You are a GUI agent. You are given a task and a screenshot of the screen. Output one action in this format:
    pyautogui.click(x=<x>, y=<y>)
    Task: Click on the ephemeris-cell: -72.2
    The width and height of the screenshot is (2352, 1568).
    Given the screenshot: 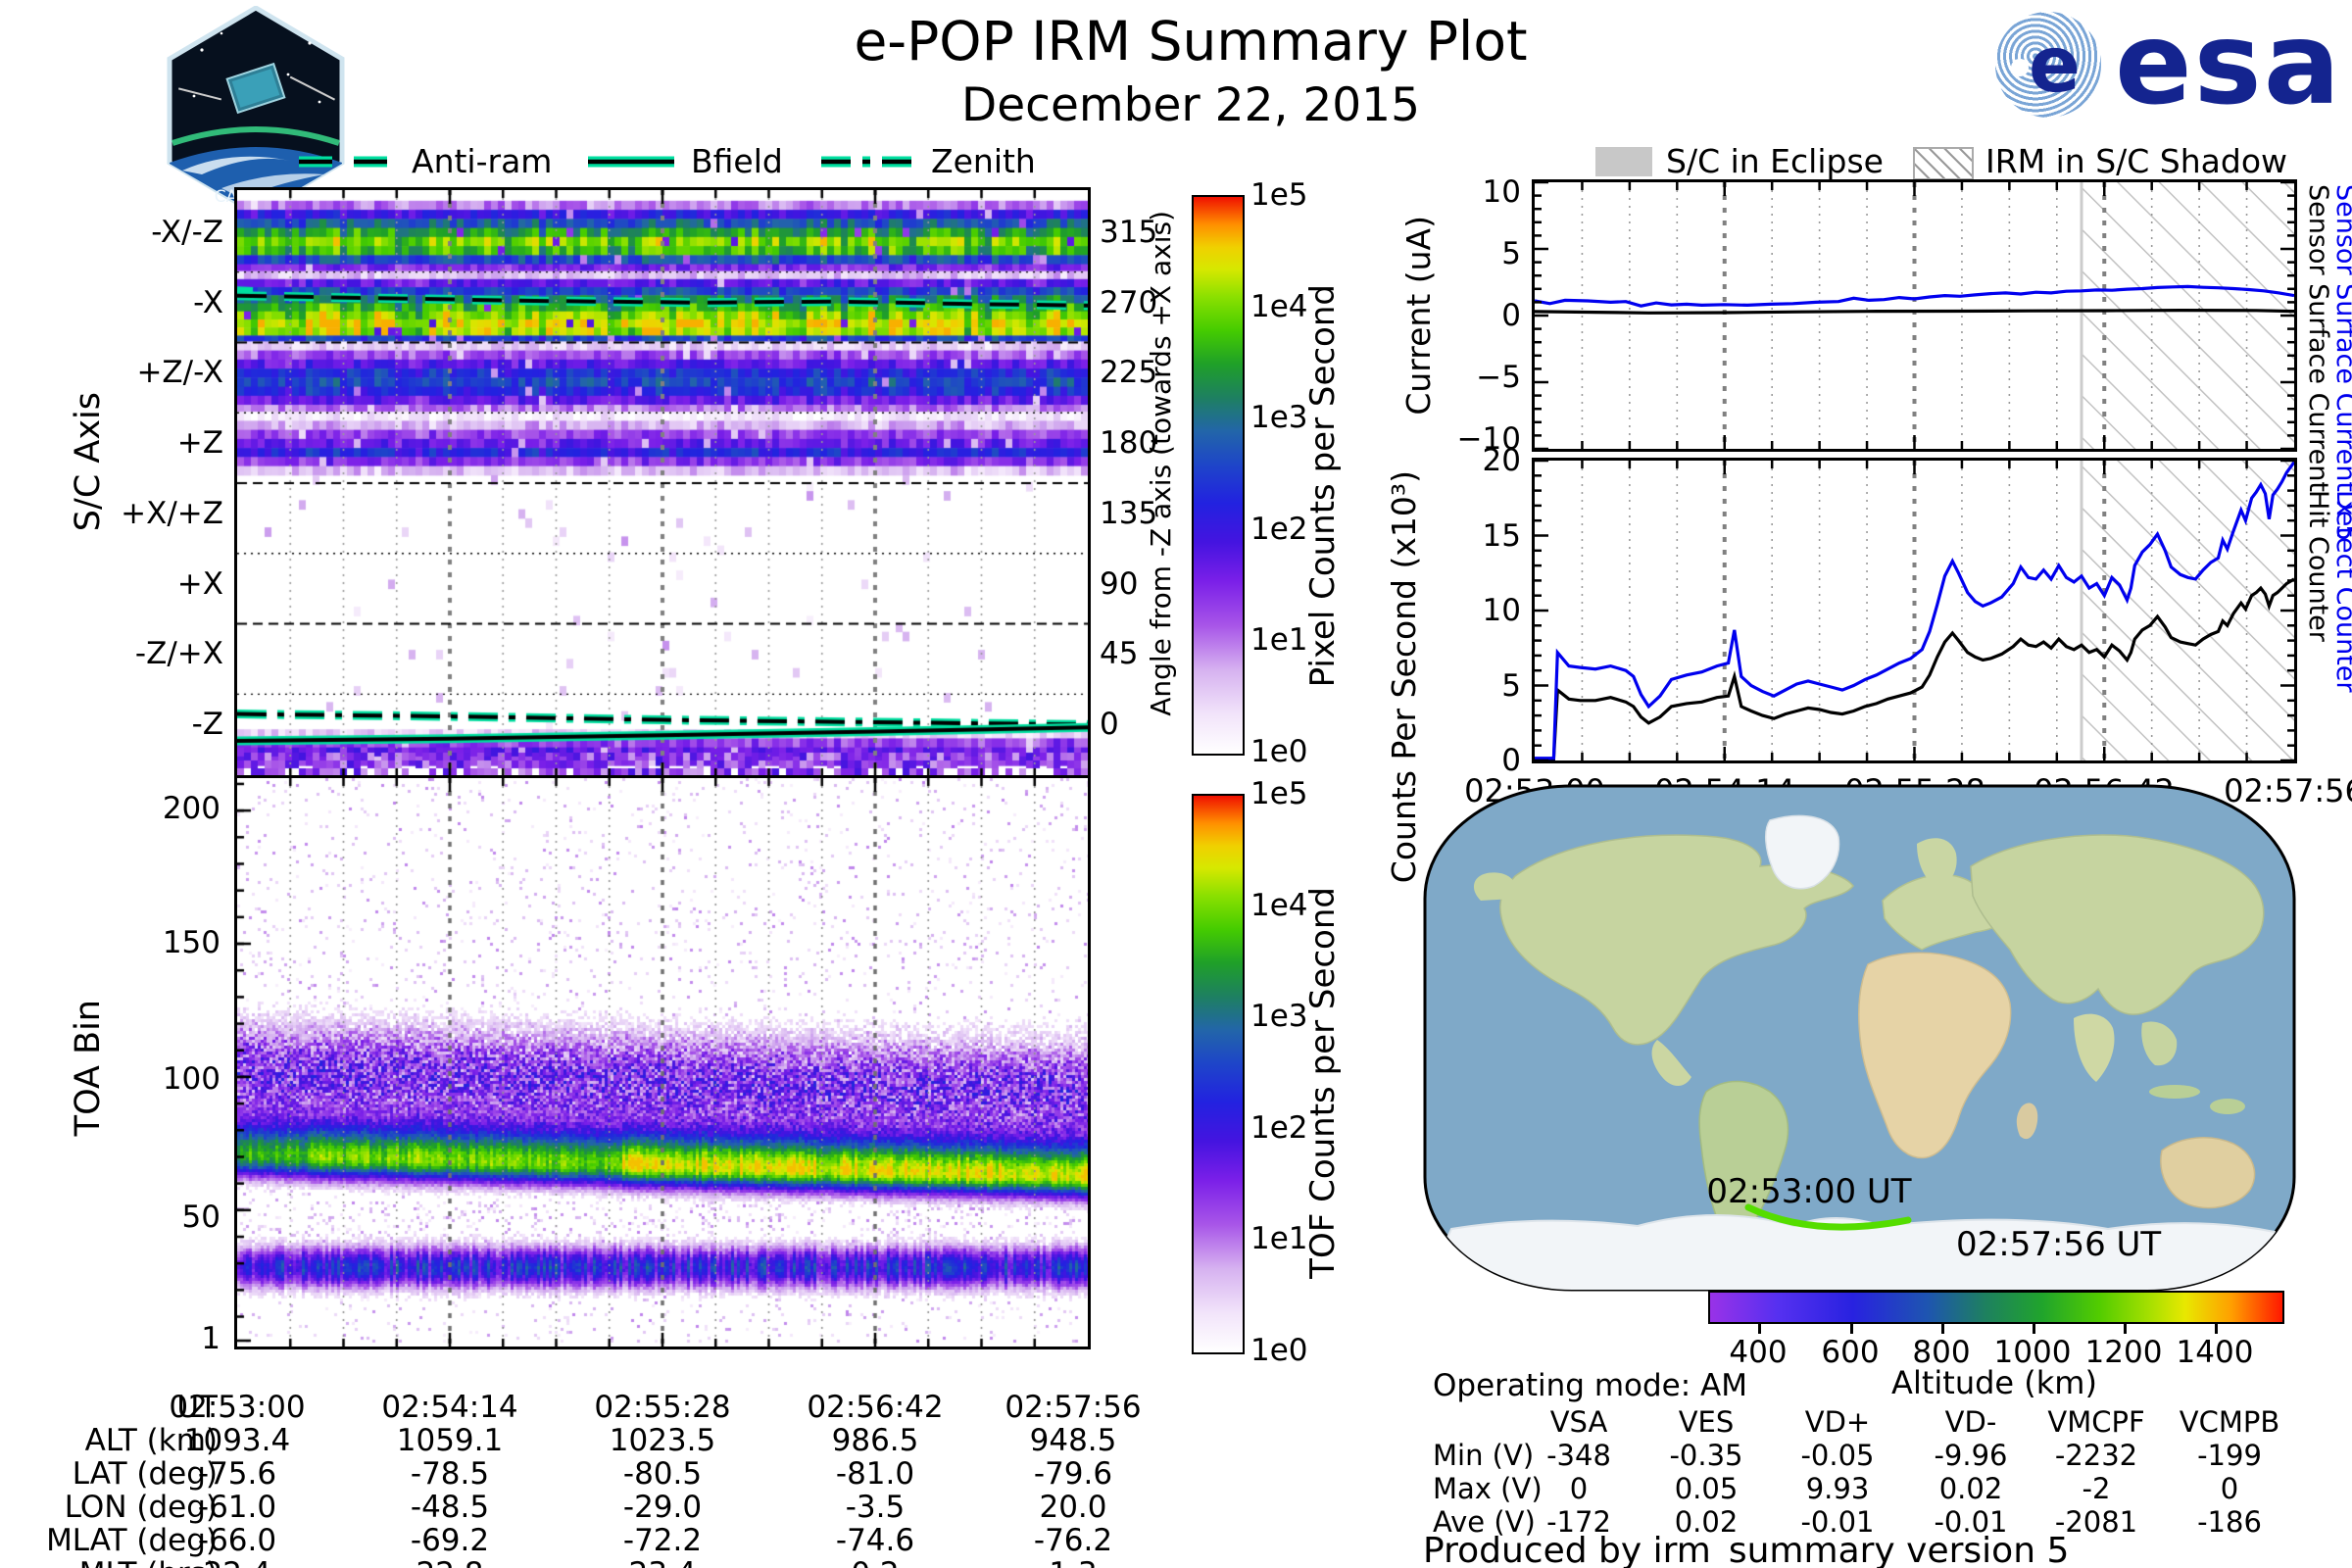 What is the action you would take?
    pyautogui.click(x=662, y=1540)
    